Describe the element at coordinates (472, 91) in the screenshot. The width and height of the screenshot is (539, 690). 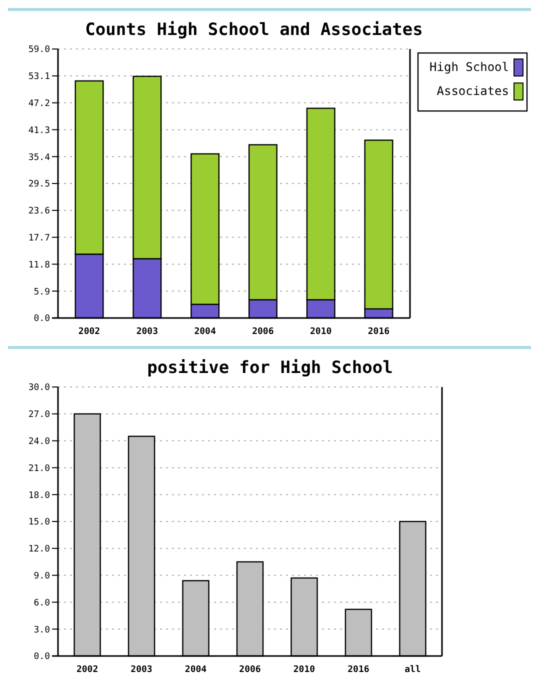
I see `legend-label: Associates` at that location.